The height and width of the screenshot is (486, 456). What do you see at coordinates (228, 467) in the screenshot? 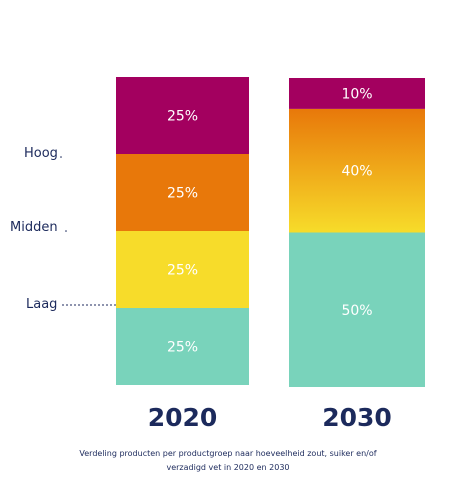
I see `caption-line-2: verzadigd vet in 2020 en 2030` at bounding box center [228, 467].